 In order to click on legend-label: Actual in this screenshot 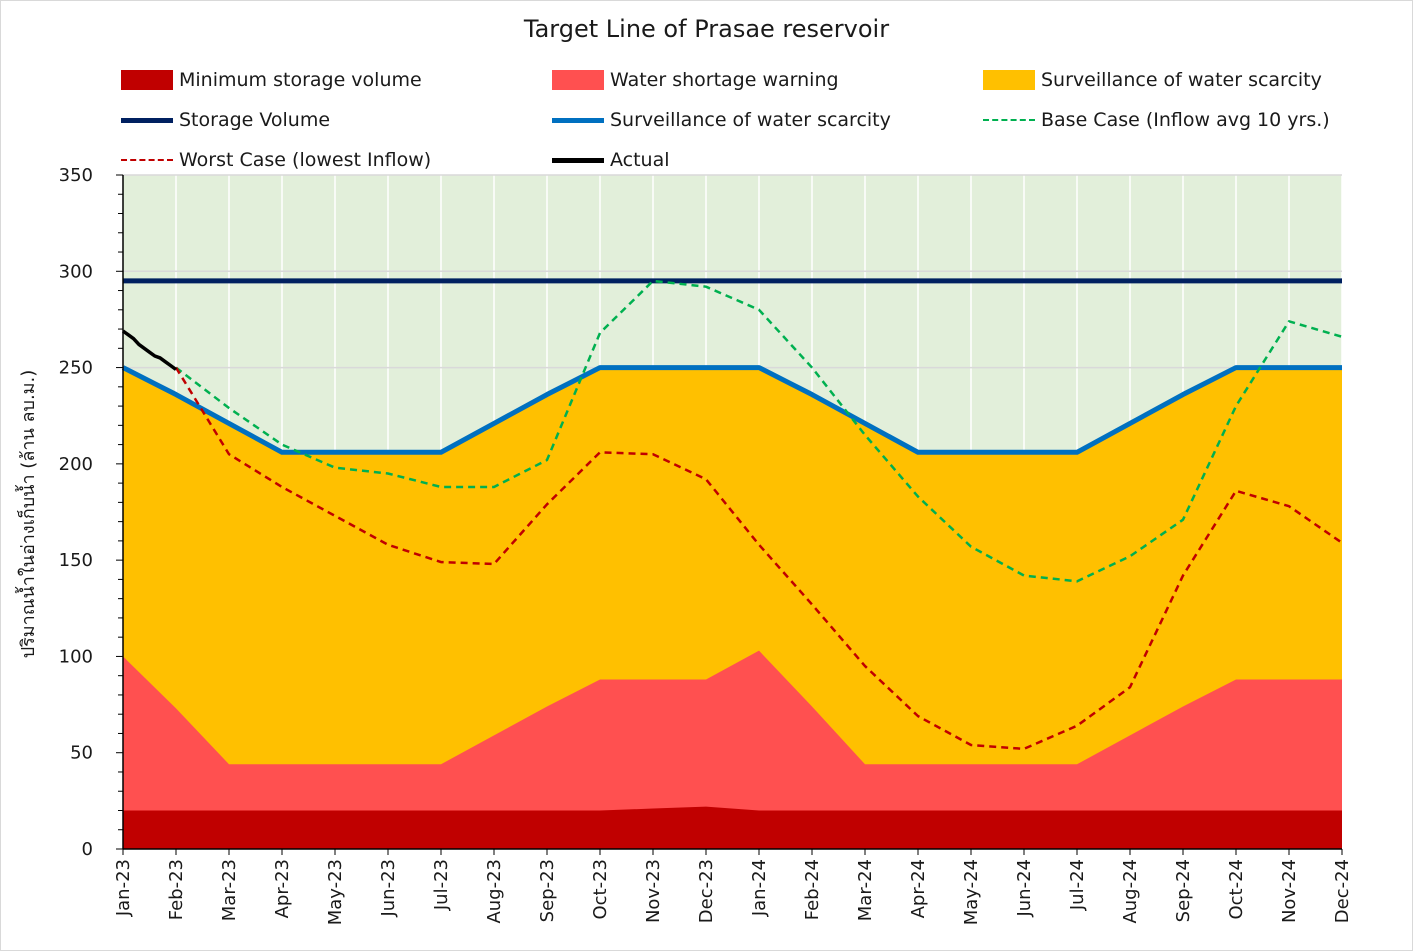, I will do `click(640, 160)`.